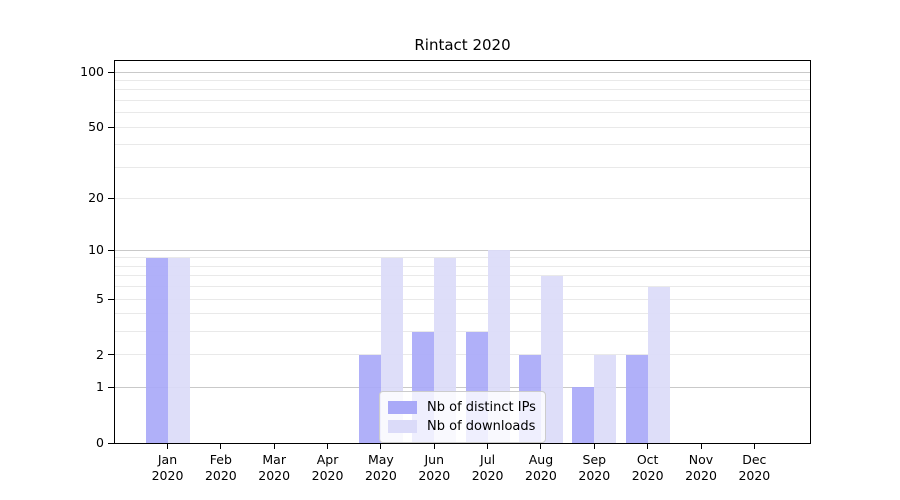 This screenshot has width=900, height=500. Describe the element at coordinates (96, 198) in the screenshot. I see `y-axis-tick-label: 20` at that location.